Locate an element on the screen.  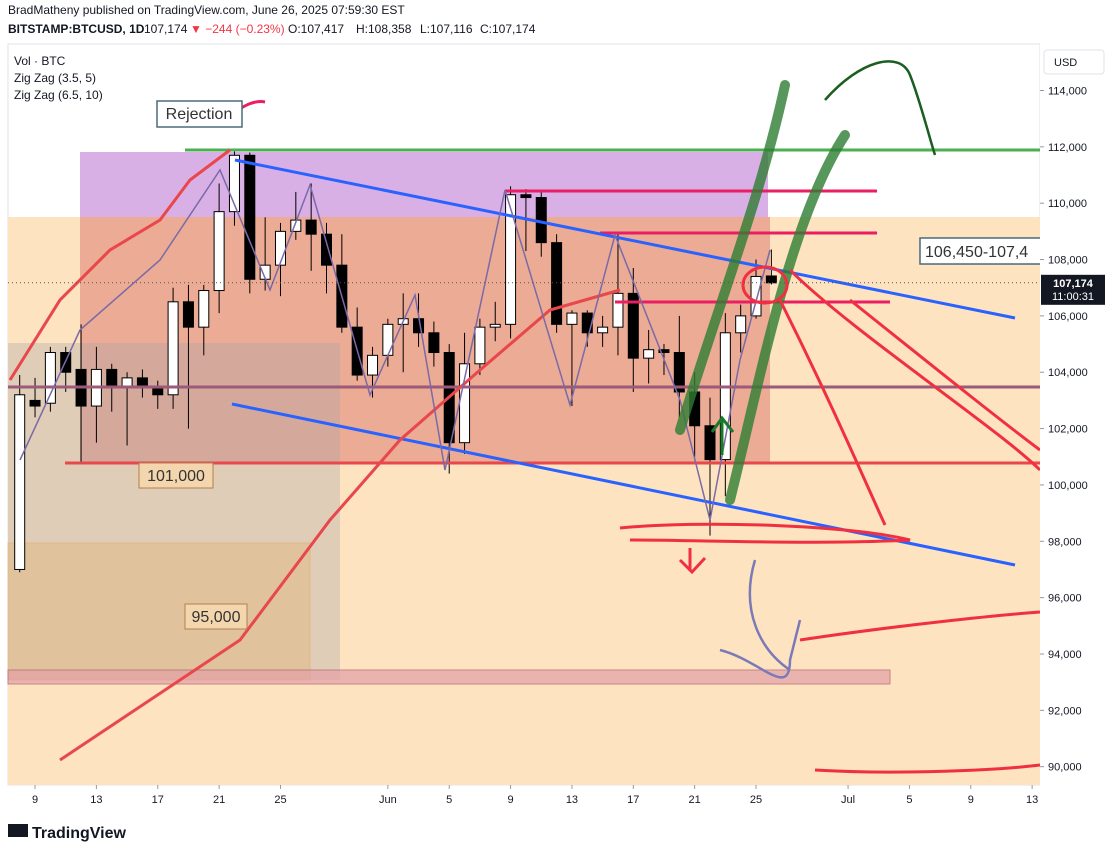
last: 107,174 is located at coordinates (166, 29).